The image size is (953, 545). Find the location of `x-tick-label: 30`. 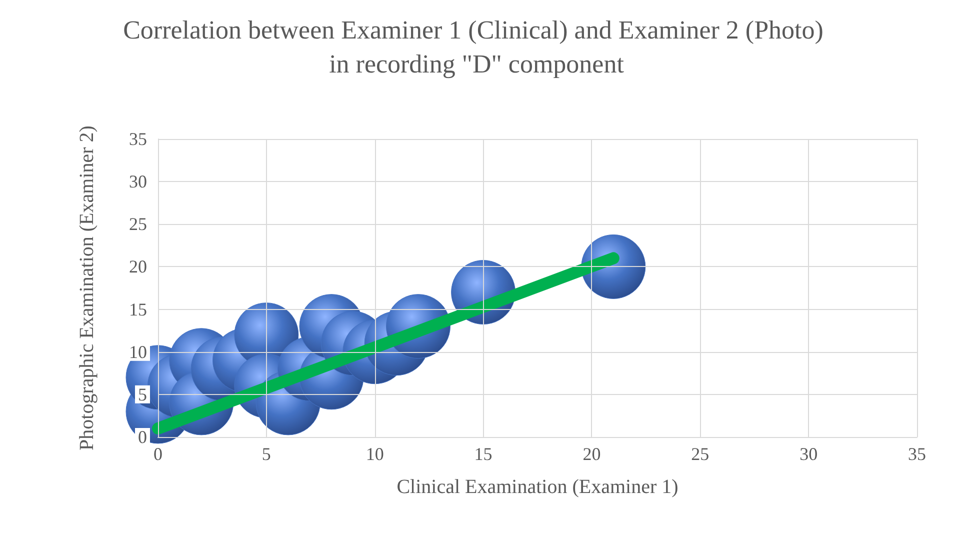

x-tick-label: 30 is located at coordinates (809, 454).